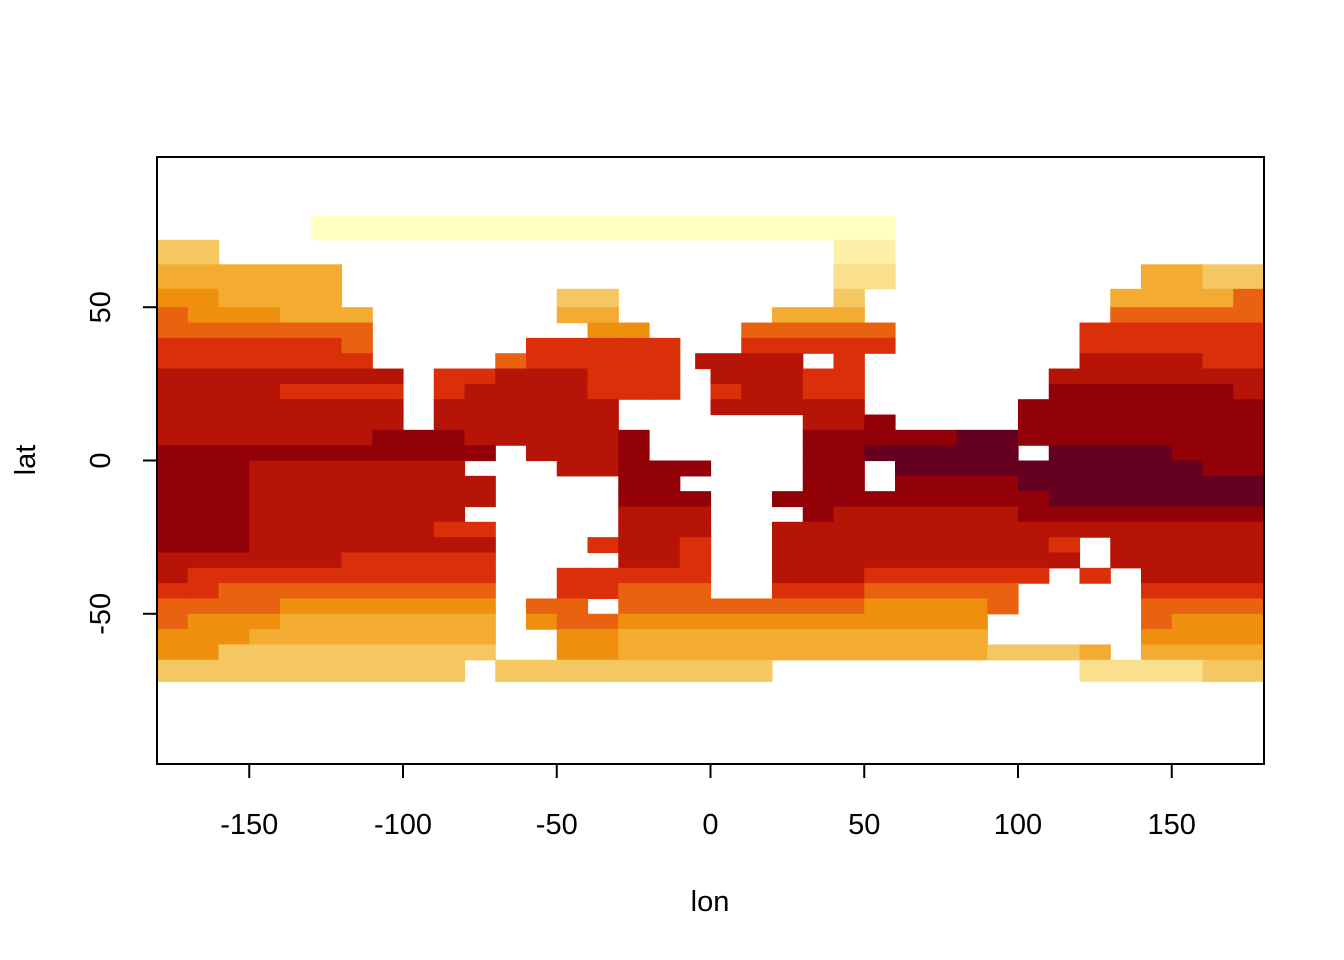  I want to click on x-tick-label: -50, so click(557, 825).